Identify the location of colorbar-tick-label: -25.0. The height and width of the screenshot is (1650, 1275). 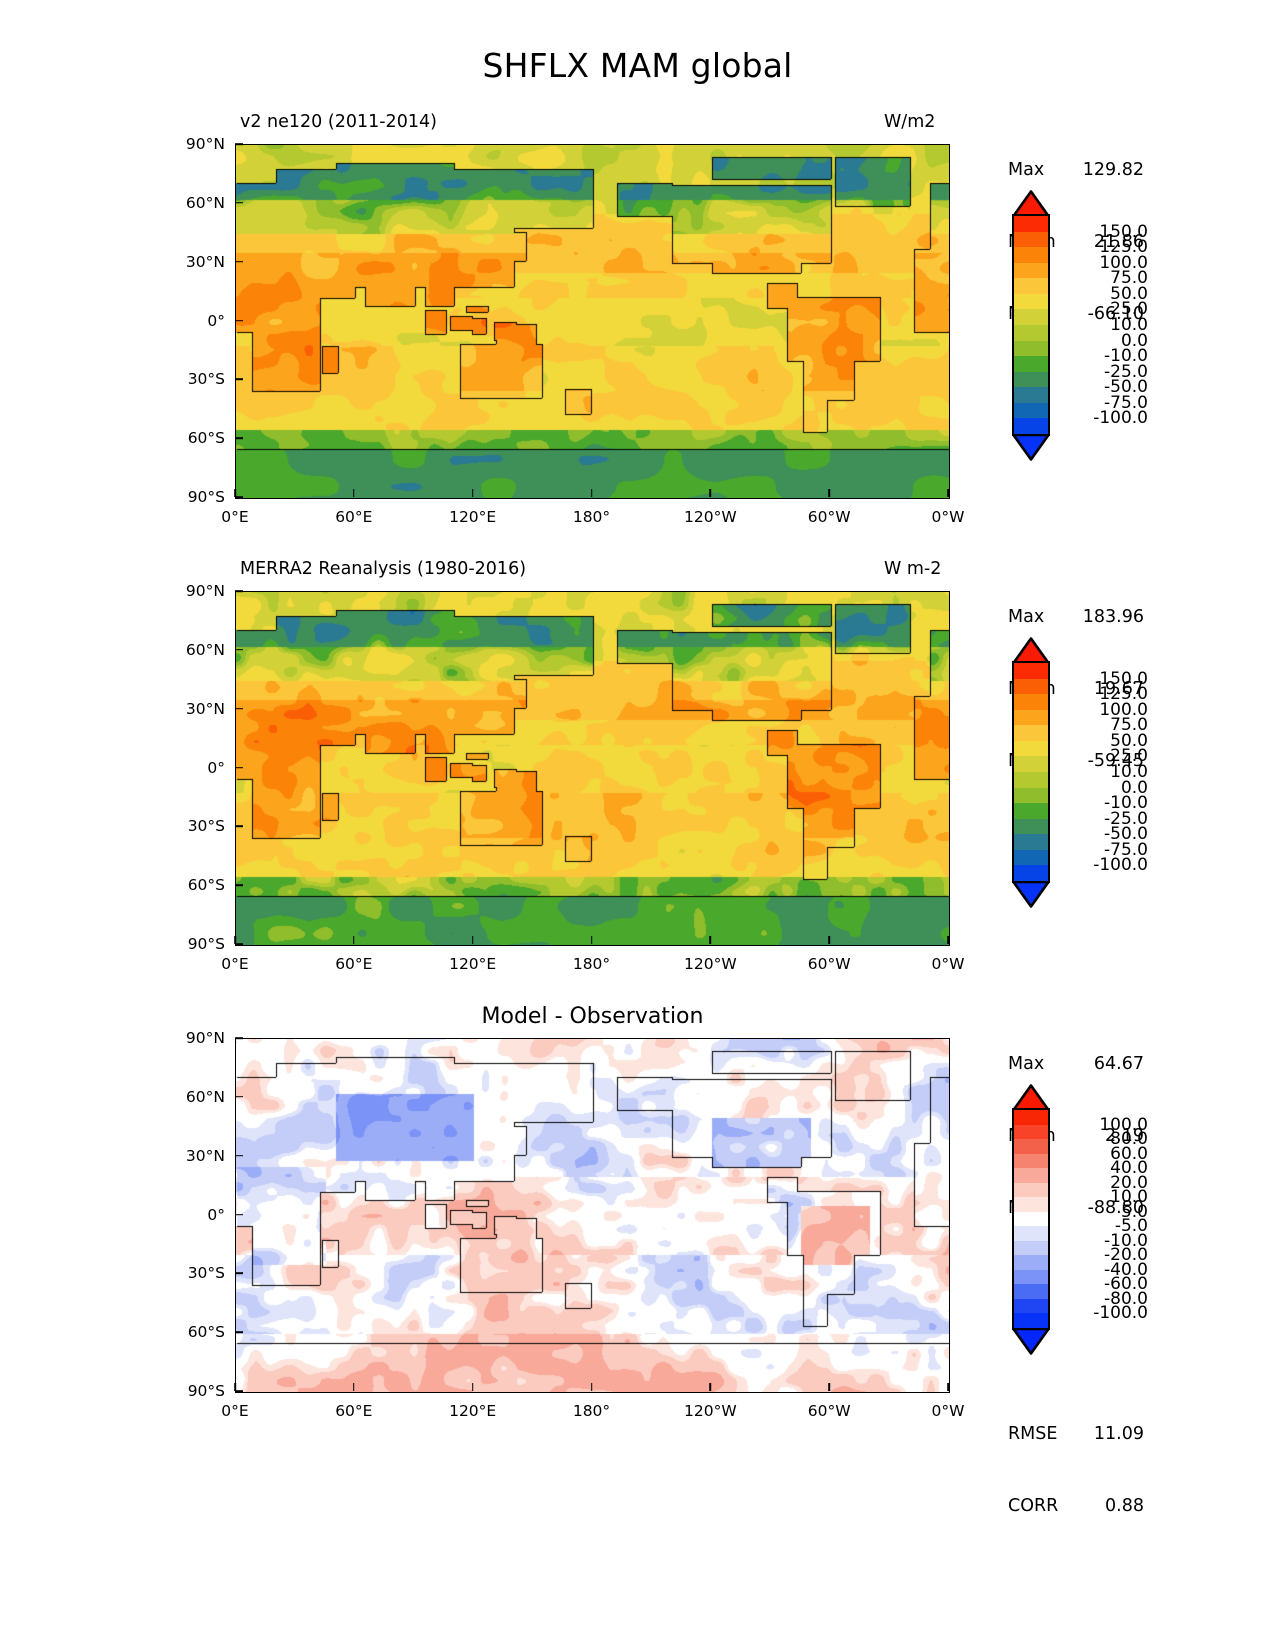
(1126, 371).